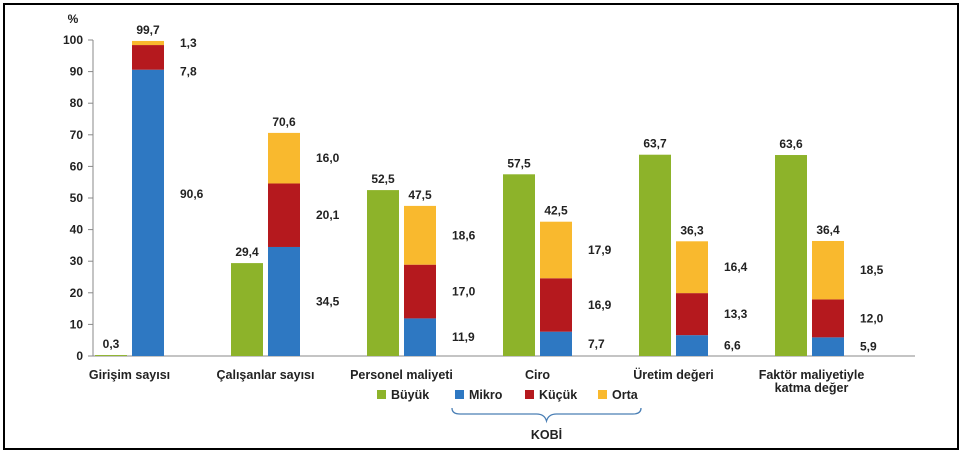  Describe the element at coordinates (558, 395) in the screenshot. I see `legend-label-küçük: Küçük` at that location.